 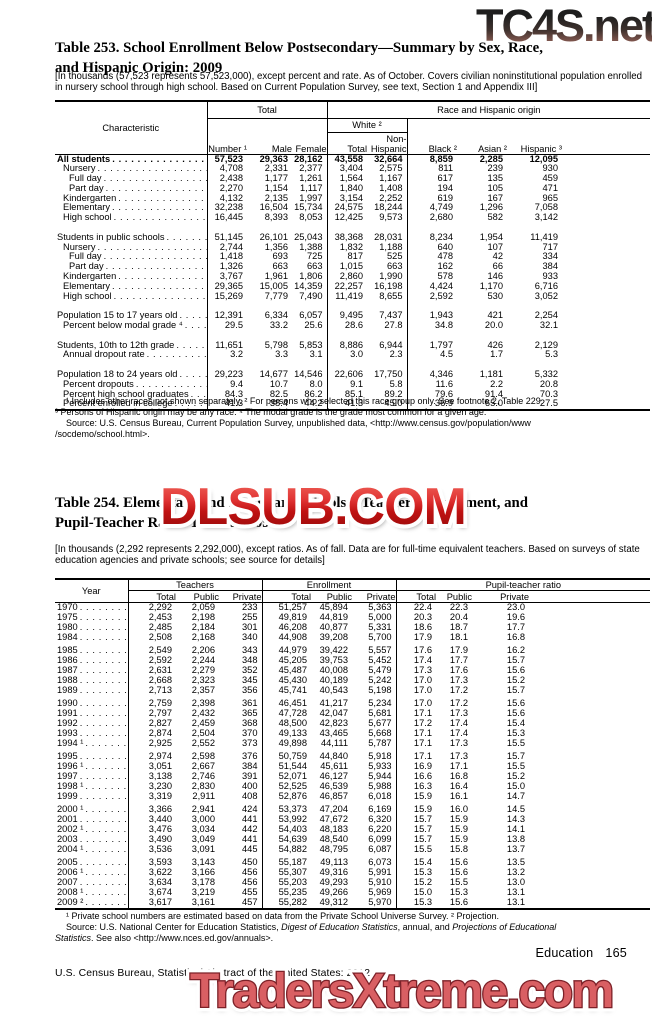 What do you see at coordinates (444, 383) in the screenshot?
I see `value-cell: 11.6` at bounding box center [444, 383].